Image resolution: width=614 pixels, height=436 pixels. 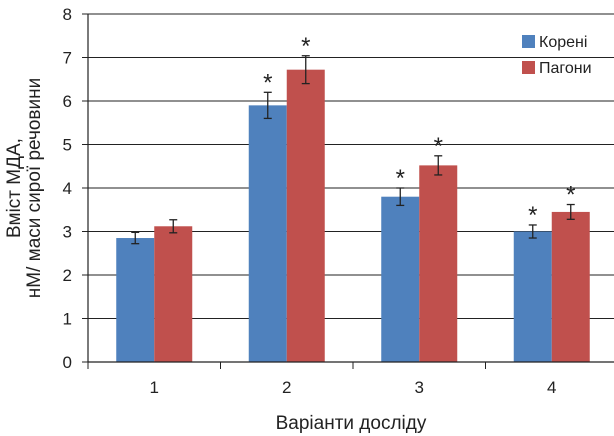 I want to click on y-tick-label: 0, so click(x=67, y=362).